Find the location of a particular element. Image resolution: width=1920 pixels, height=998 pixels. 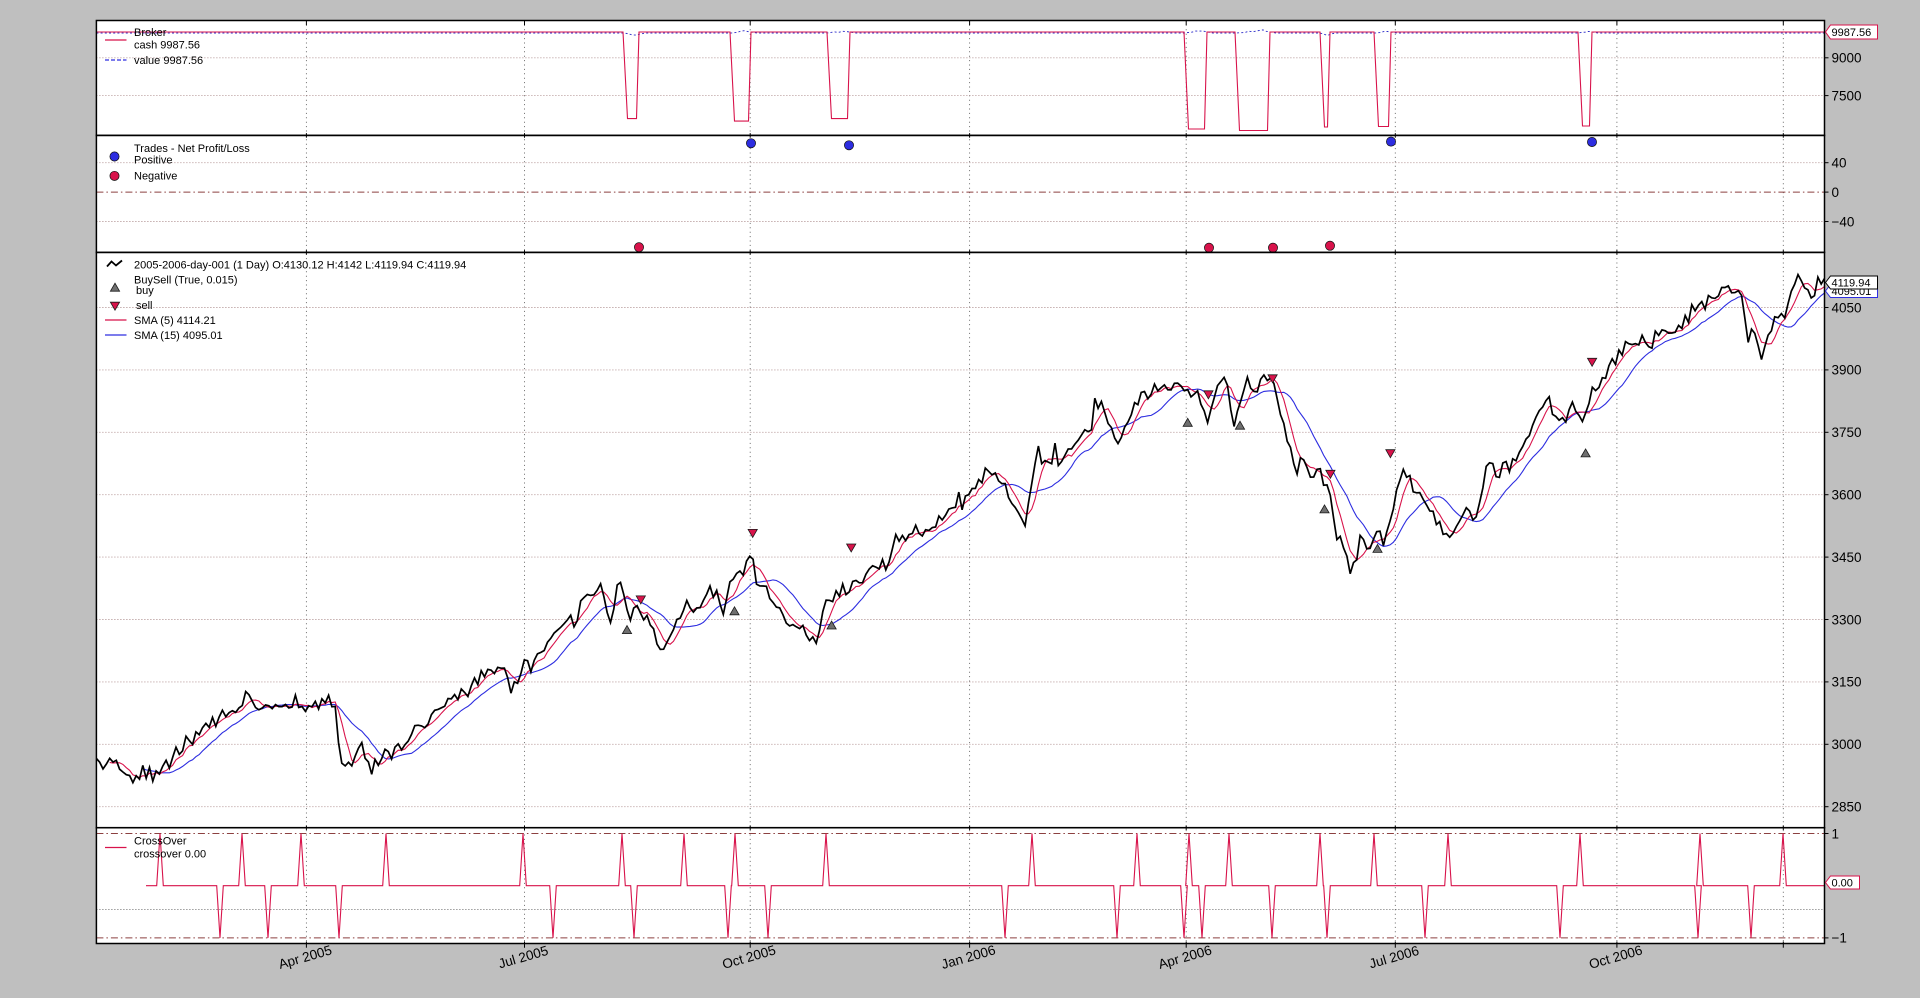

svg-text: 40 is located at coordinates (1839, 163).